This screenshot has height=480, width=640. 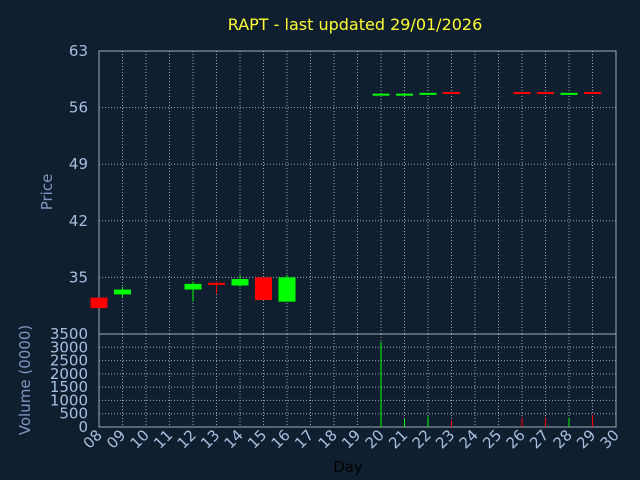 I want to click on volume-tick-label: 1500, so click(x=69, y=387).